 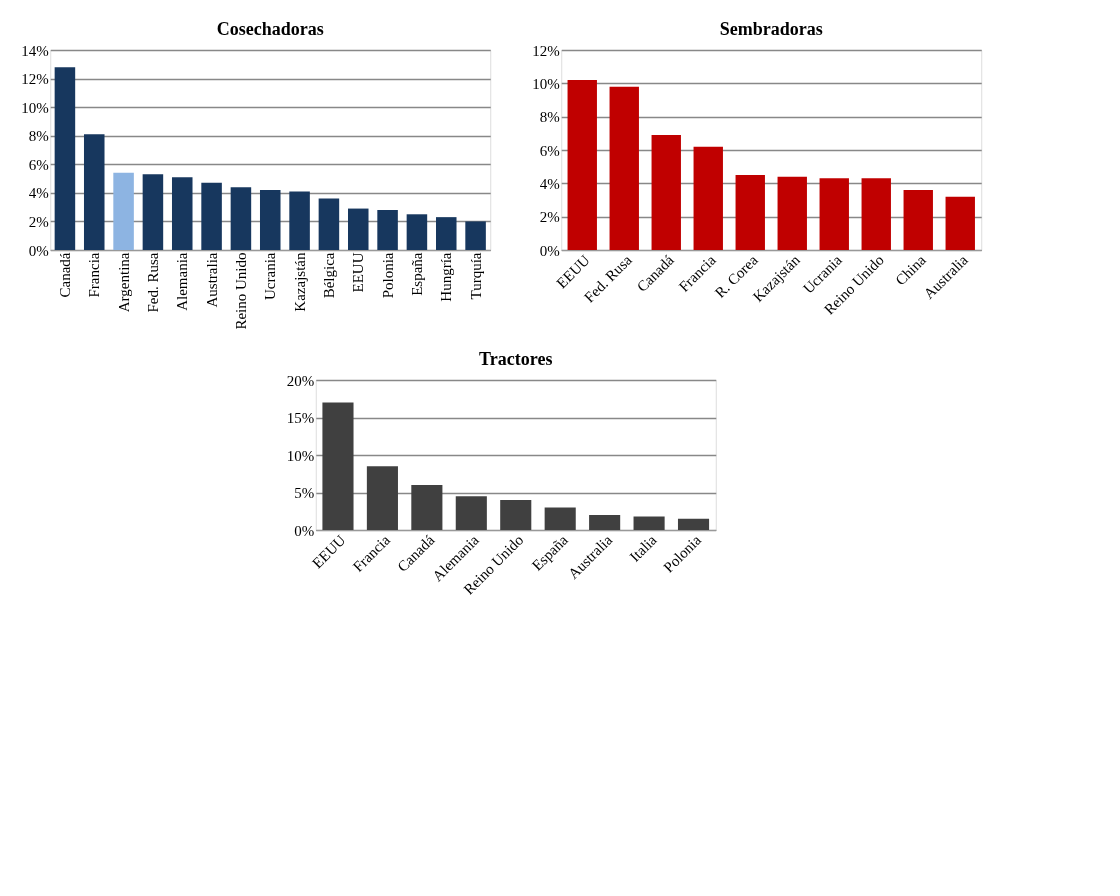 What do you see at coordinates (152, 282) in the screenshot?
I see `x-tick-label: Fed. Rusa` at bounding box center [152, 282].